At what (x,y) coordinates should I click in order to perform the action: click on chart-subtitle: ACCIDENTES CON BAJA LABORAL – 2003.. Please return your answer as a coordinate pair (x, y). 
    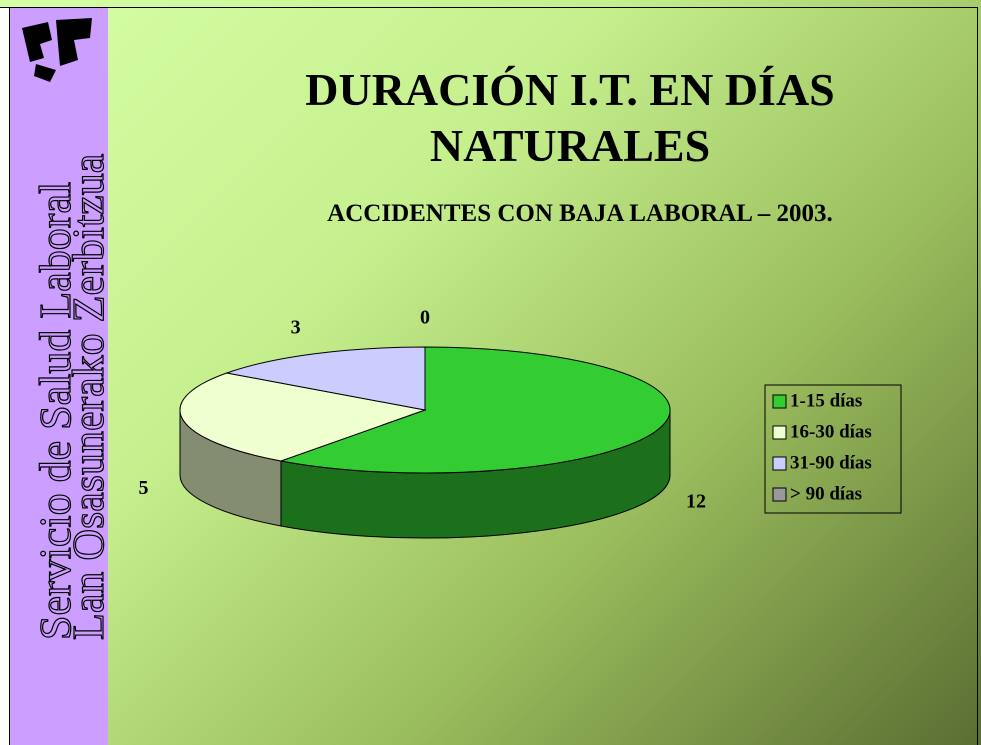
    Looking at the image, I should click on (580, 213).